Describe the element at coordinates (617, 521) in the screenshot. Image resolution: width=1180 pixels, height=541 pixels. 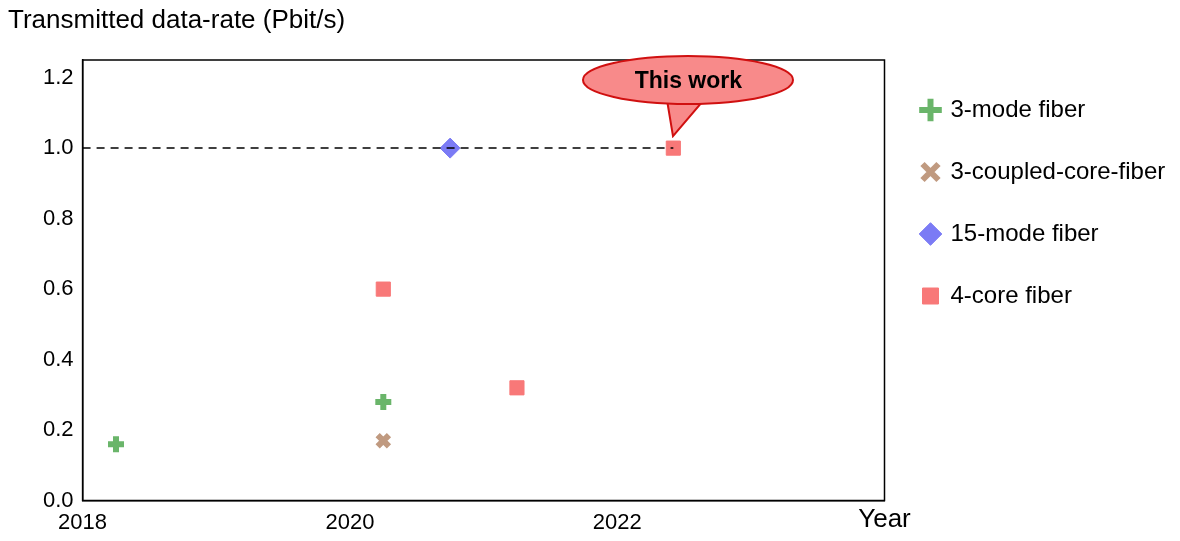
I see `x-tick-label: 2022` at that location.